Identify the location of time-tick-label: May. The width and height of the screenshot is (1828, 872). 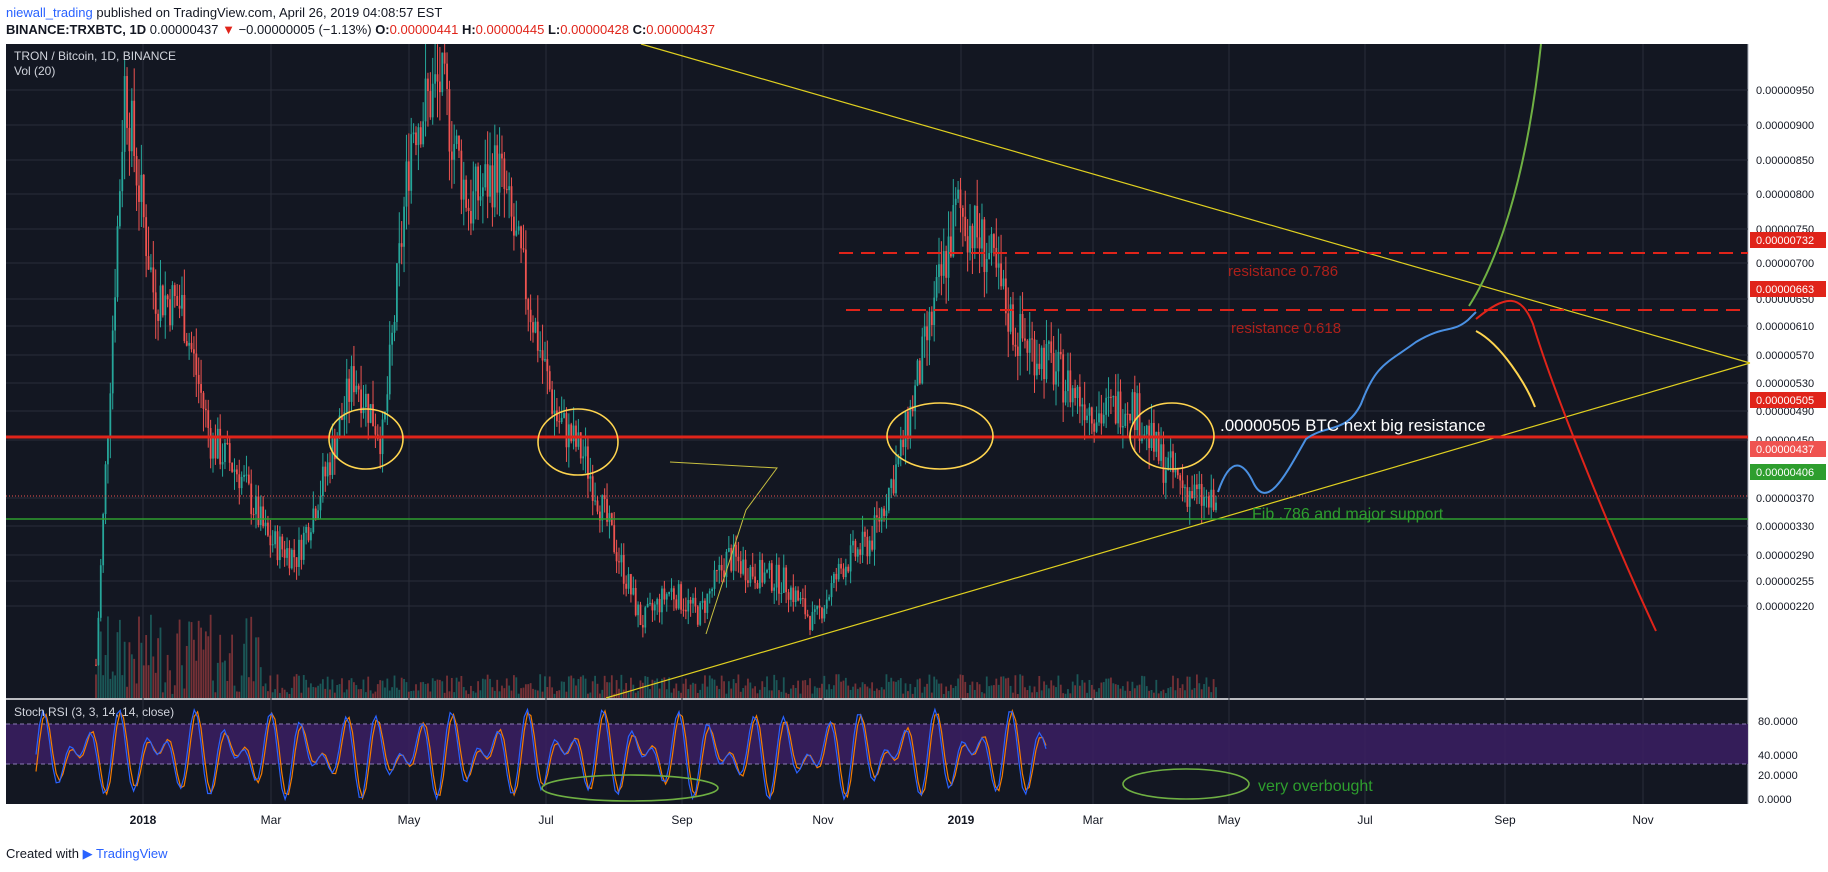
(409, 820).